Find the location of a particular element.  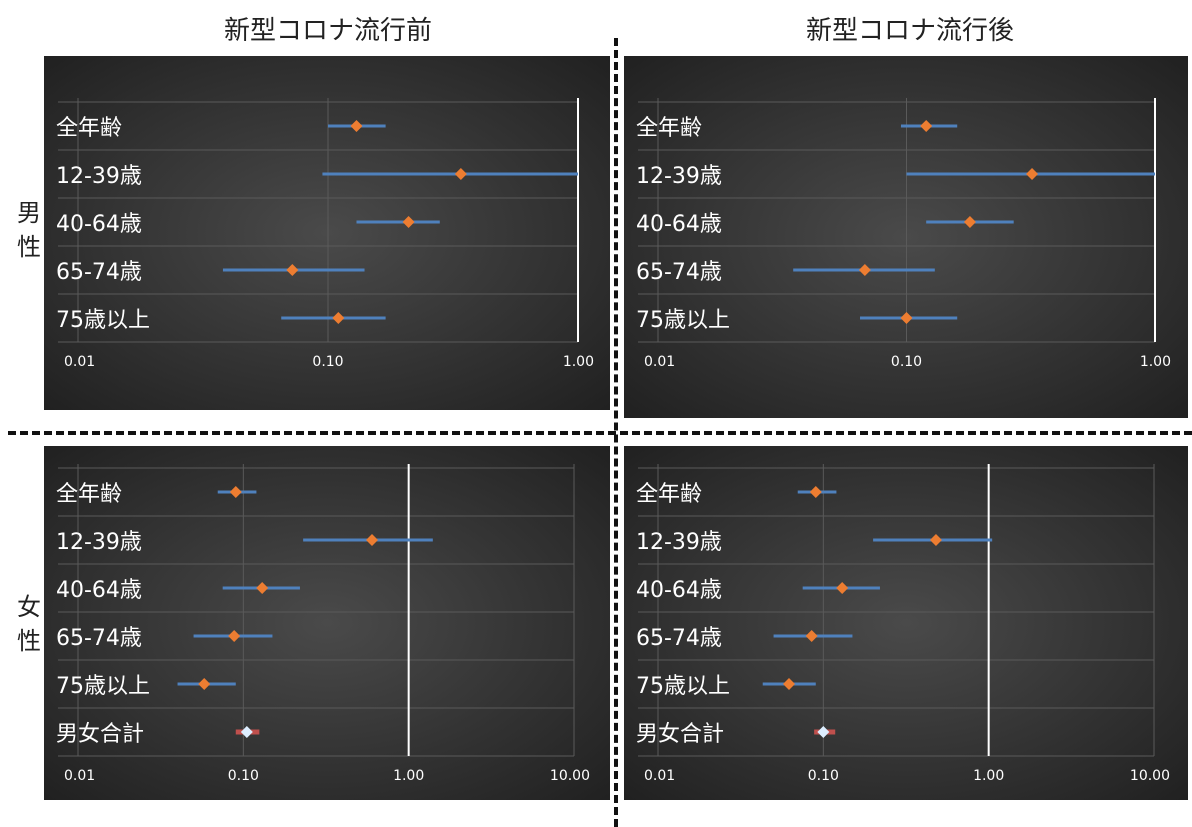

column-title-after: 新型コロナ流行後 is located at coordinates (909, 31).